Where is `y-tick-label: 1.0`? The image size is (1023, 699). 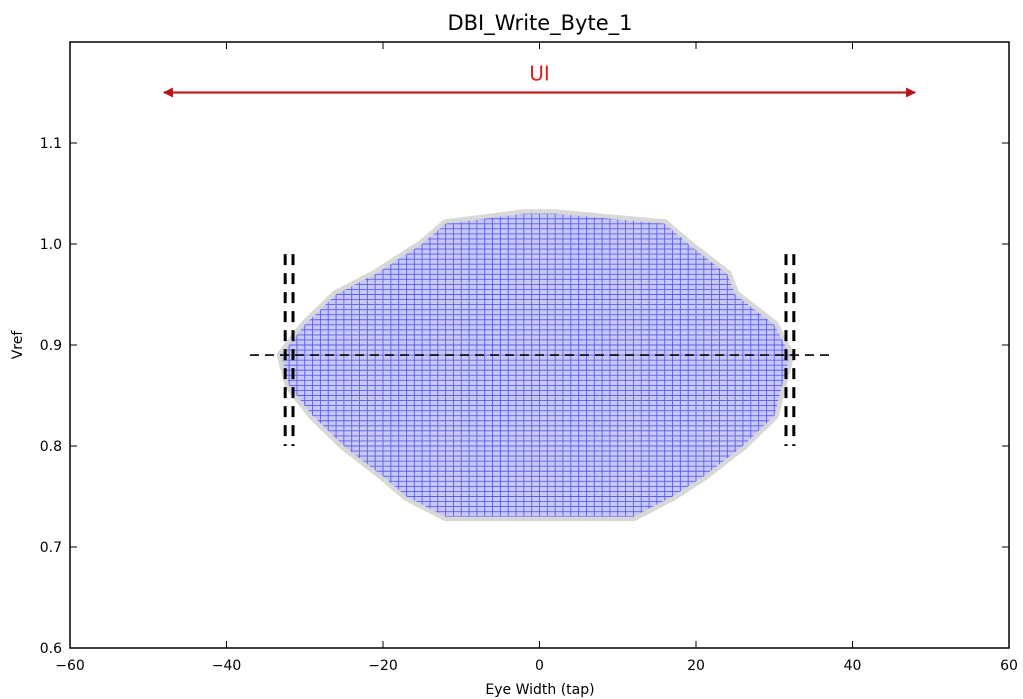 y-tick-label: 1.0 is located at coordinates (51, 245).